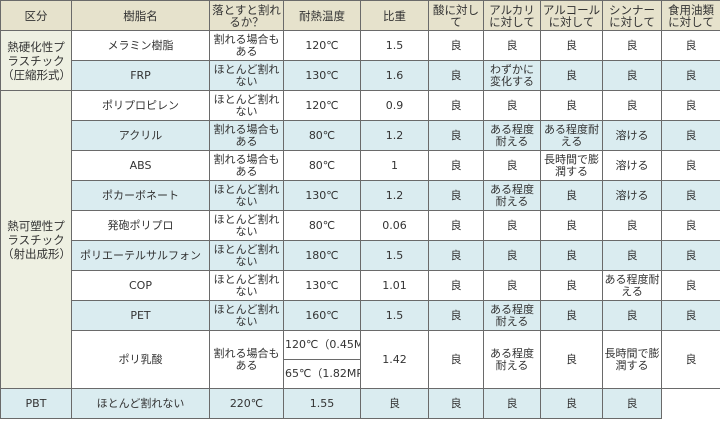  Describe the element at coordinates (690, 15) in the screenshot. I see `header-edible-oil: 食用油類に対して` at that location.